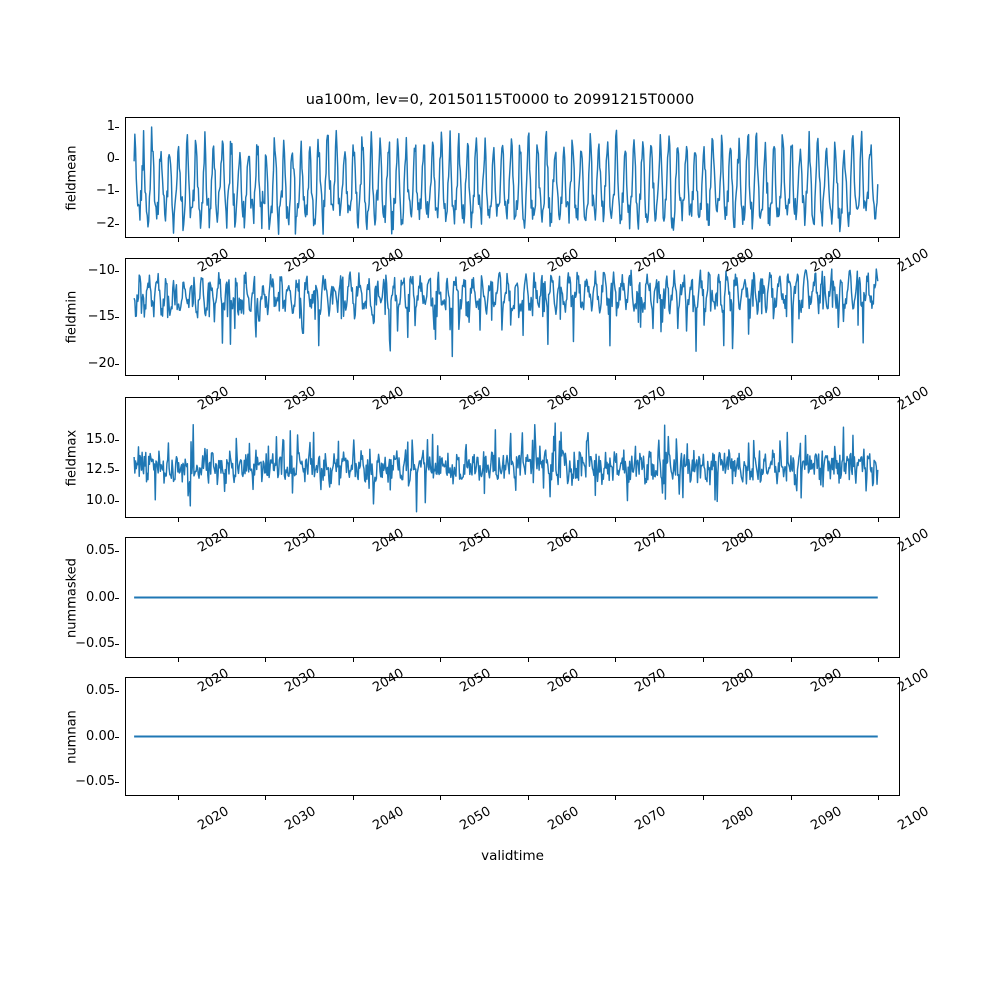 The width and height of the screenshot is (1000, 1000). I want to click on x-tick-label: 2040, so click(388, 819).